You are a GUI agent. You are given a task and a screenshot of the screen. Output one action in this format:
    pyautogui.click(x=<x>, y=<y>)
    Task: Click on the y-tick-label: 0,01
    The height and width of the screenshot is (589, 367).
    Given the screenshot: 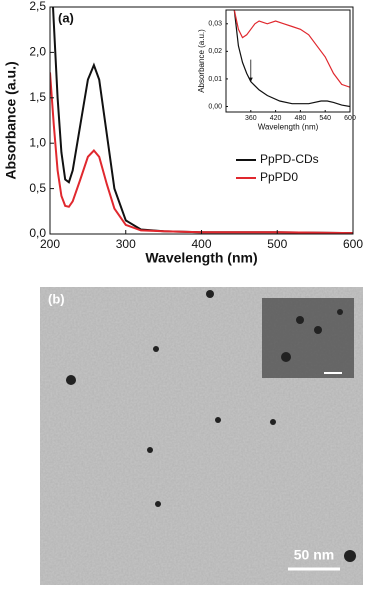 What is the action you would take?
    pyautogui.click(x=215, y=79)
    